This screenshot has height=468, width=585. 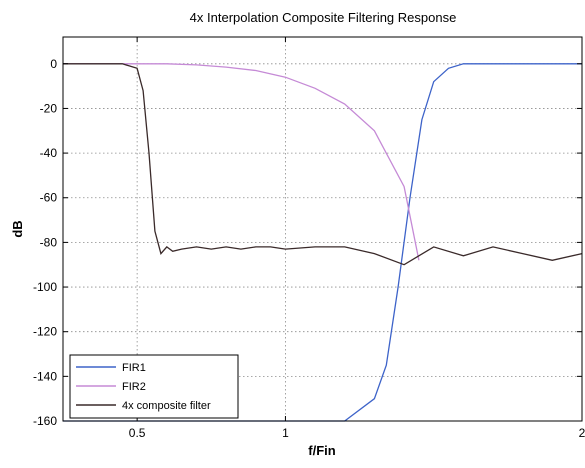 What do you see at coordinates (154, 386) in the screenshot?
I see `legend: FIR1 FIR2 4x composite filter` at bounding box center [154, 386].